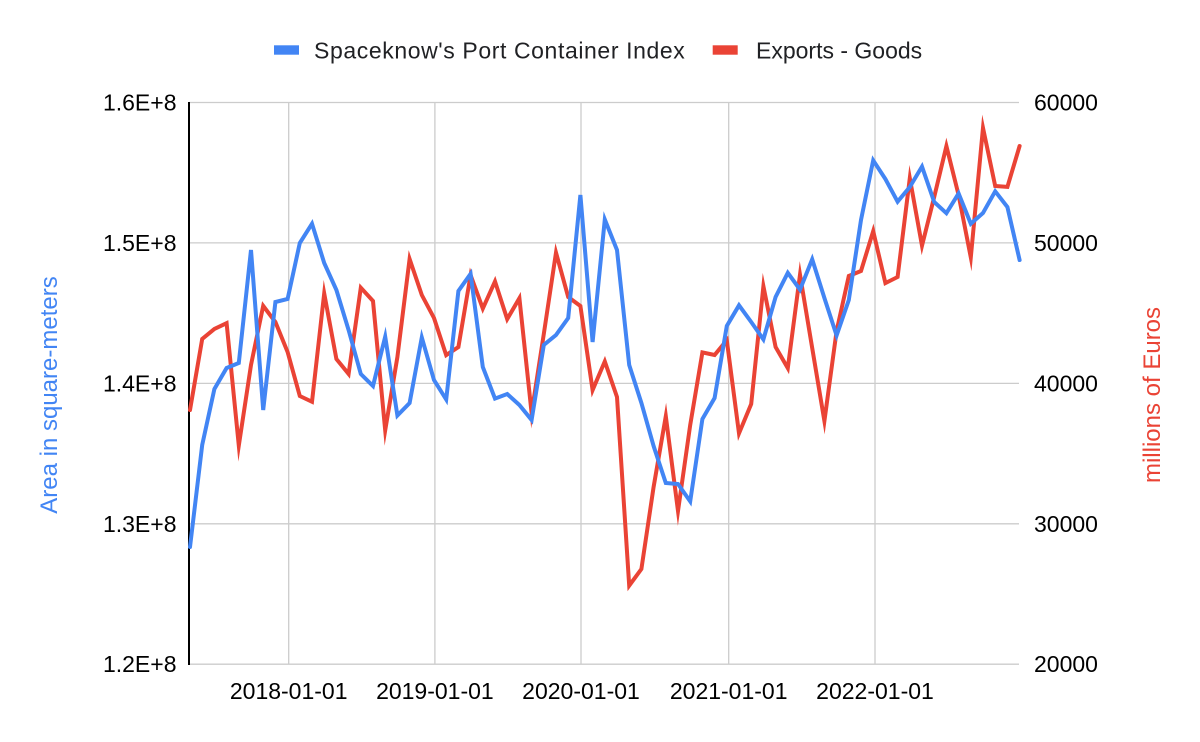 The width and height of the screenshot is (1200, 742). What do you see at coordinates (289, 691) in the screenshot?
I see `svg-text: 2018-01-01` at bounding box center [289, 691].